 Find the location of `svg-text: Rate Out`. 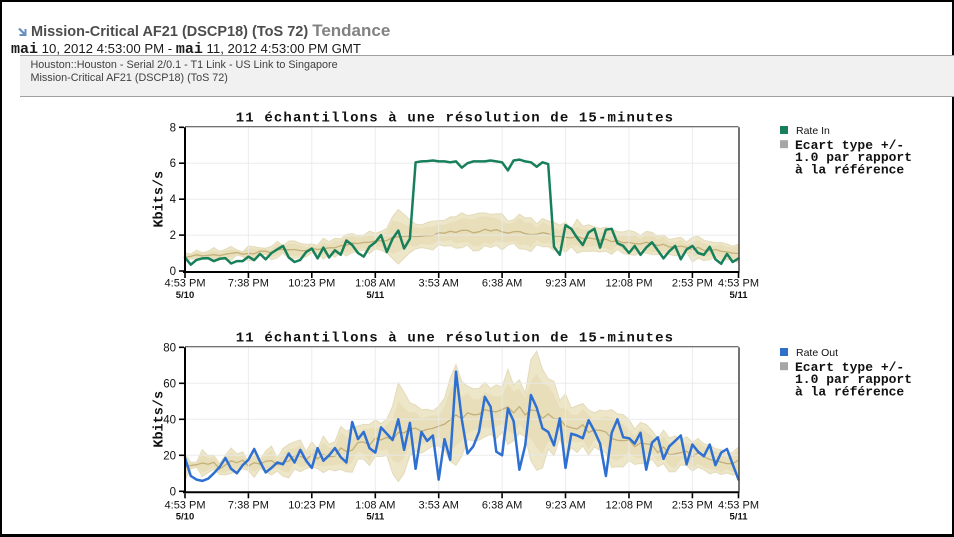

svg-text: Rate Out is located at coordinates (817, 353).